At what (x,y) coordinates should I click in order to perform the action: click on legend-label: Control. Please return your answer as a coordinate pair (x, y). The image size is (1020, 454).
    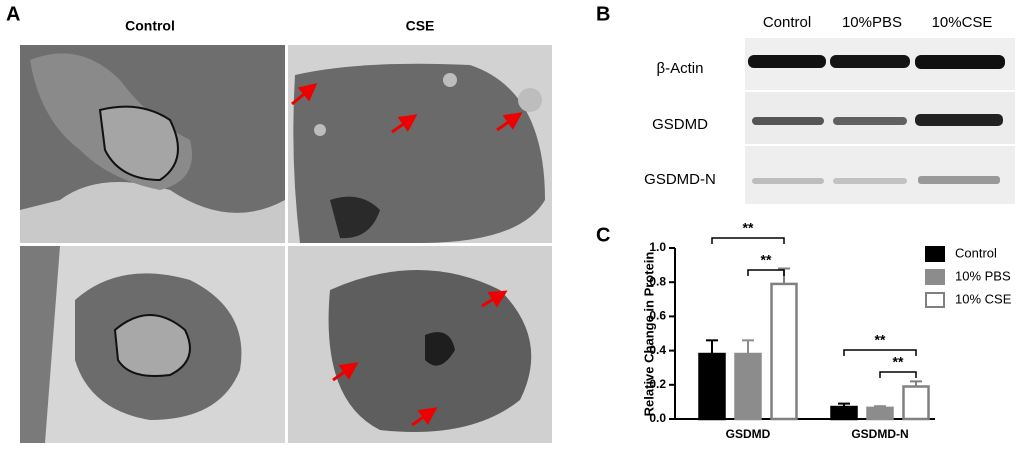
    Looking at the image, I should click on (976, 252).